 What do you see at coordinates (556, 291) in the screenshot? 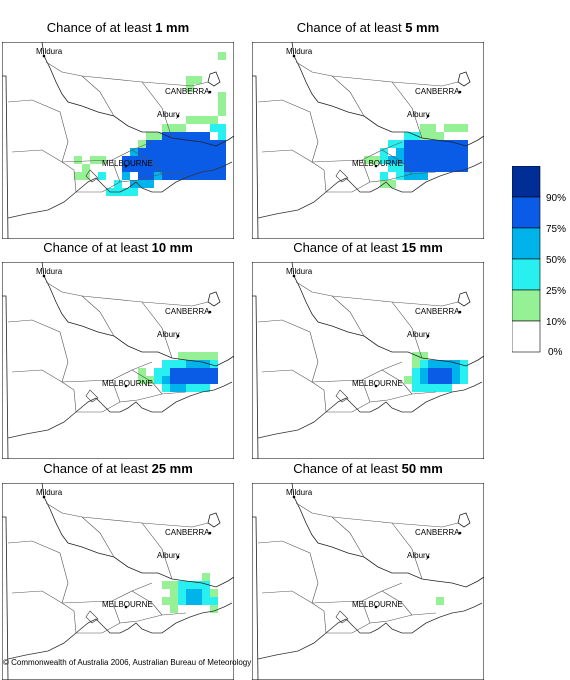
I see `legend-label-25: 25%` at bounding box center [556, 291].